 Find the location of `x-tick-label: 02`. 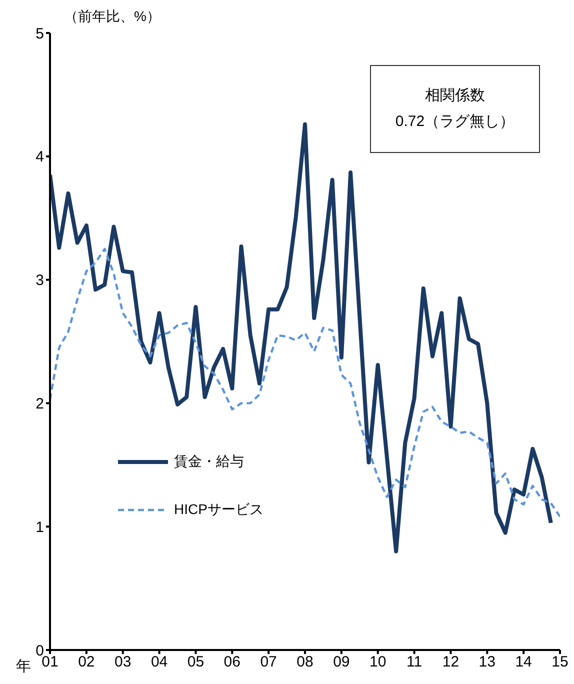

x-tick-label: 02 is located at coordinates (86, 662).